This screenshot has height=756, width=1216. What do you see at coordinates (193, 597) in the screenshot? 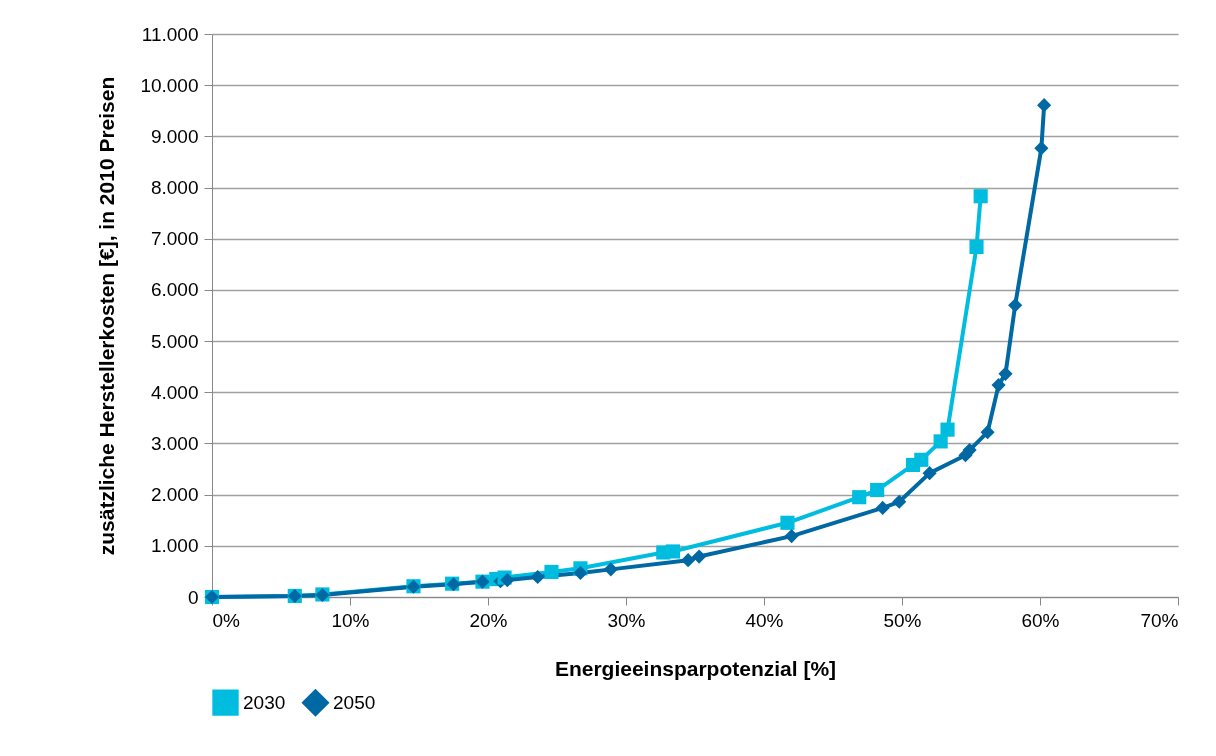
I see `y-tick-label: 0` at bounding box center [193, 597].